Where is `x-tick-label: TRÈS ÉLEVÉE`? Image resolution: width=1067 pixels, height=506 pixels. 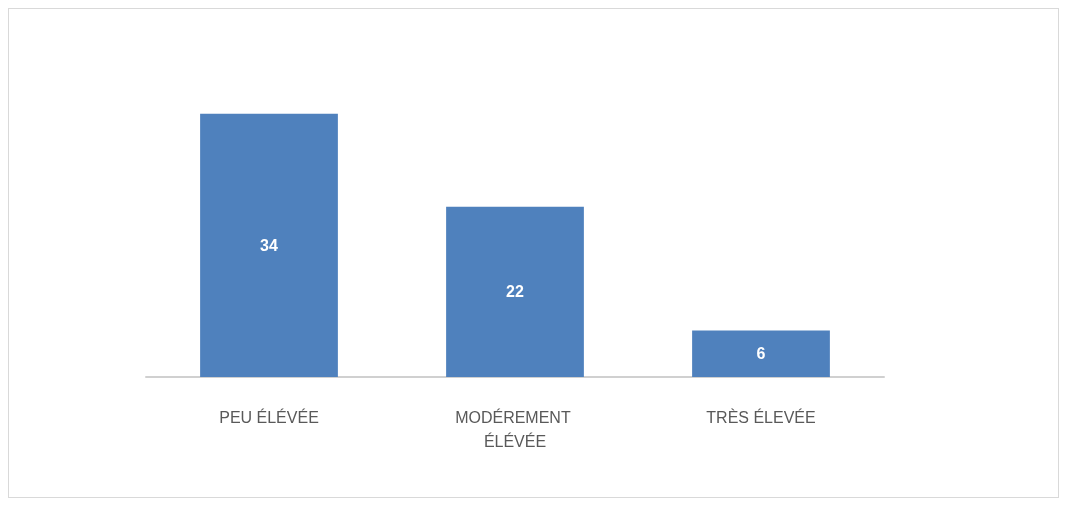
x-tick-label: TRÈS ÉLEVÉE is located at coordinates (761, 416).